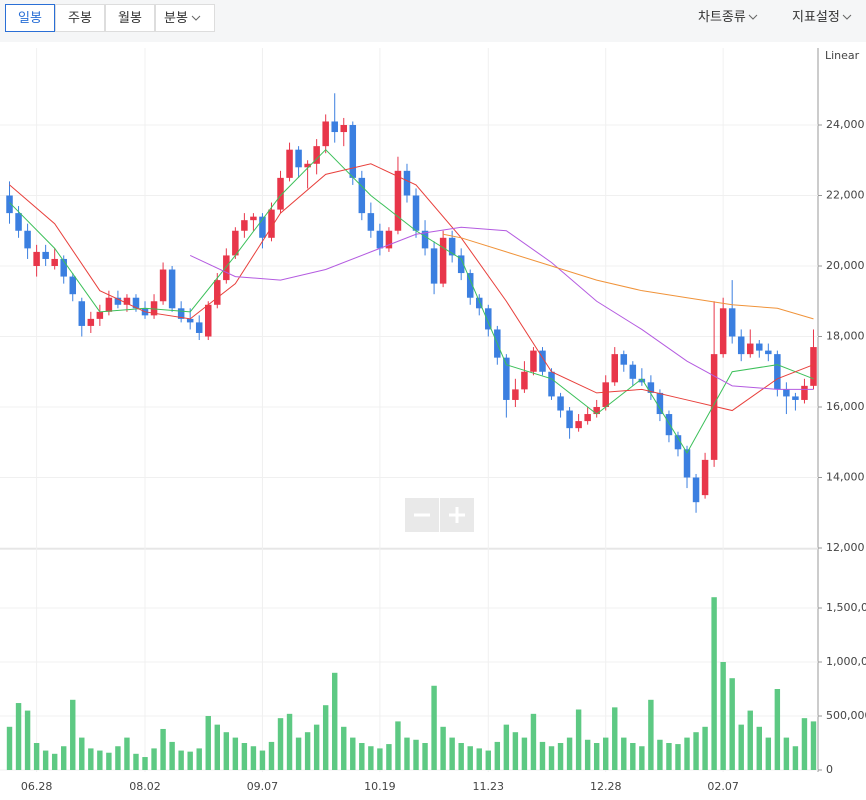 Image resolution: width=866 pixels, height=800 pixels. I want to click on menu: 지표설정, so click(822, 18).